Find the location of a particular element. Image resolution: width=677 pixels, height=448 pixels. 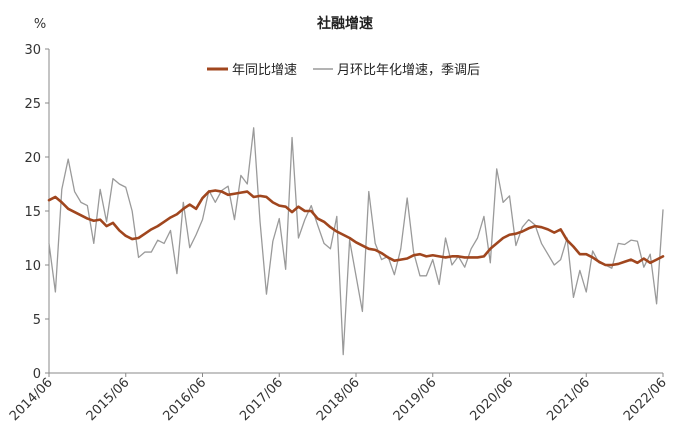

legend-label-yoy: 年同比增速 is located at coordinates (264, 70).